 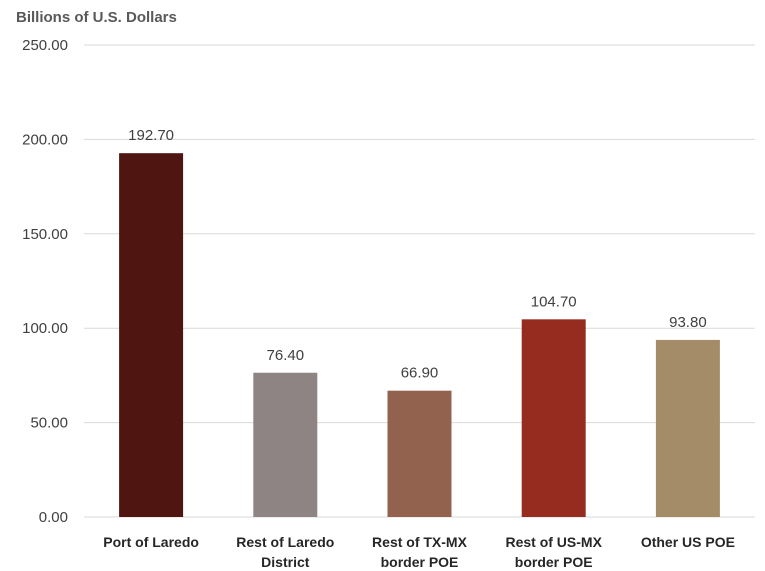 I want to click on x-tick-label: Other US POE, so click(x=688, y=542).